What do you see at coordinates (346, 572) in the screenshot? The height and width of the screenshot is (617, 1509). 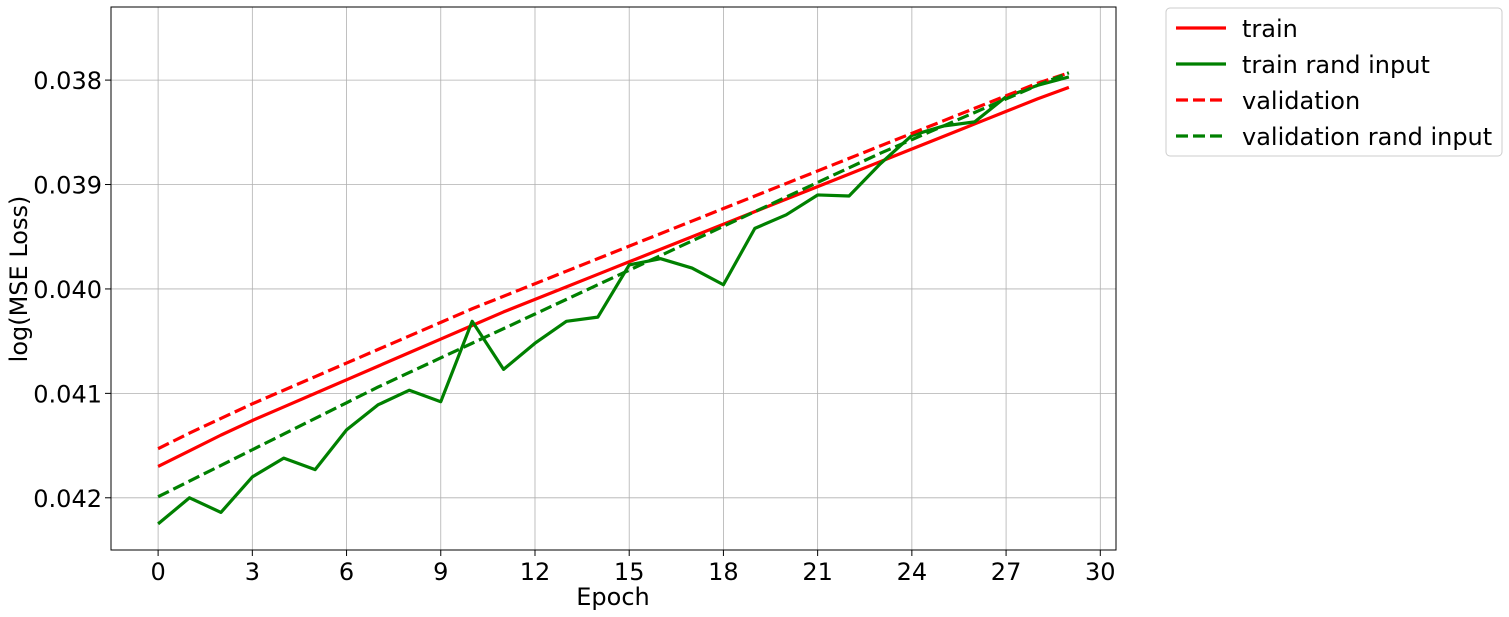 I see `x-tick-label: 6` at bounding box center [346, 572].